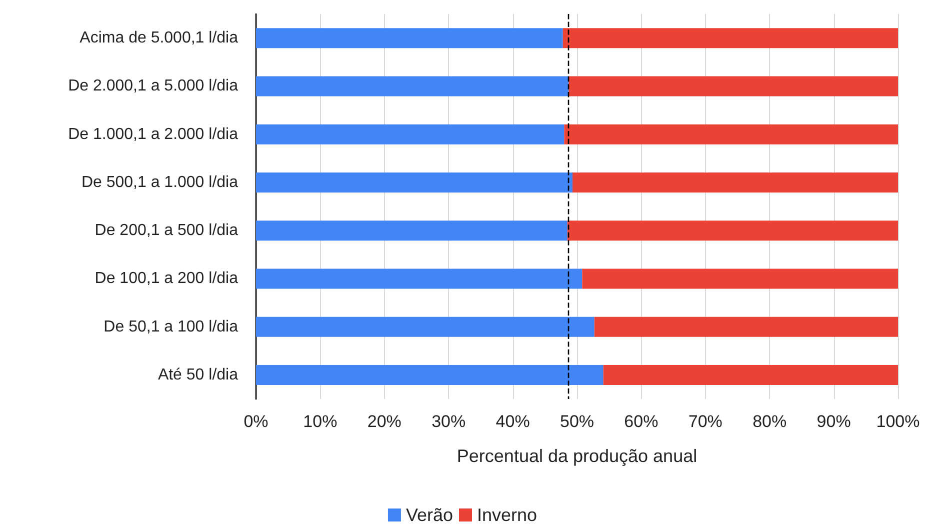 This screenshot has height=531, width=925. What do you see at coordinates (166, 279) in the screenshot?
I see `y-tick-label: De 100,1 a 200 l/dia` at bounding box center [166, 279].